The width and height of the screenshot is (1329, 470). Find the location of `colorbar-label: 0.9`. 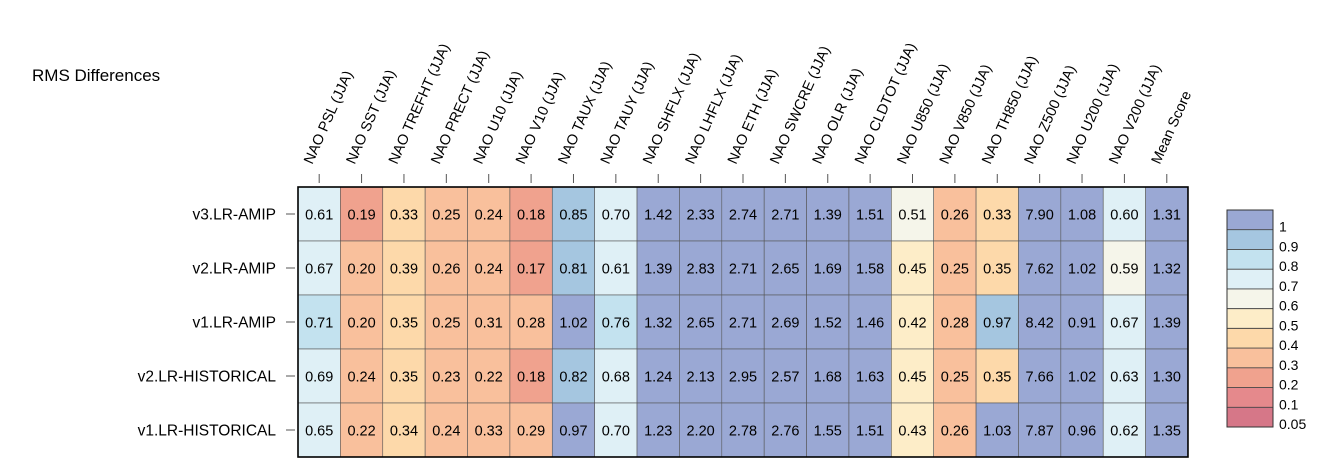

colorbar-label: 0.9 is located at coordinates (1289, 246).